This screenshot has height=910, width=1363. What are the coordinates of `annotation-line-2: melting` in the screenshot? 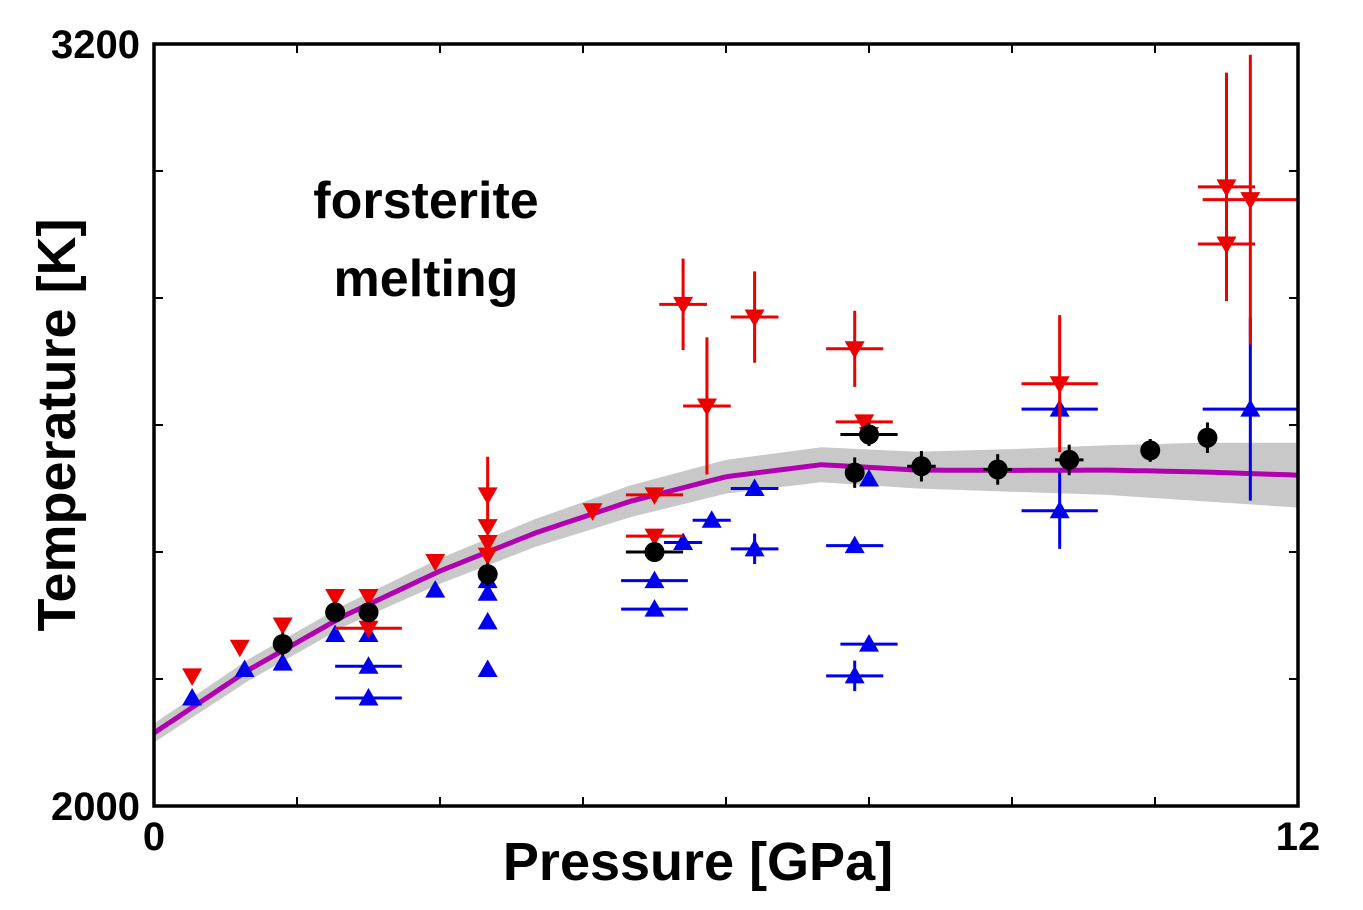 It's located at (426, 279).